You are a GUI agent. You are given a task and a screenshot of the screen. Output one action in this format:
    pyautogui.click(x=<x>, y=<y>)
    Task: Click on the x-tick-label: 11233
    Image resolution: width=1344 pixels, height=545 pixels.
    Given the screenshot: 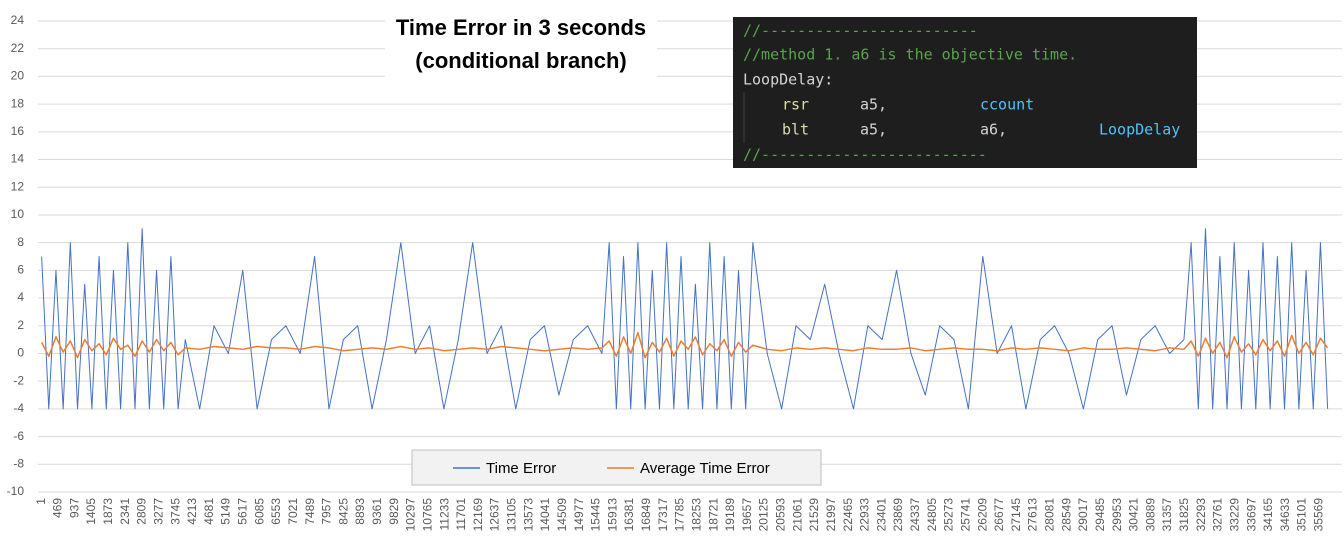 What is the action you would take?
    pyautogui.click(x=444, y=514)
    